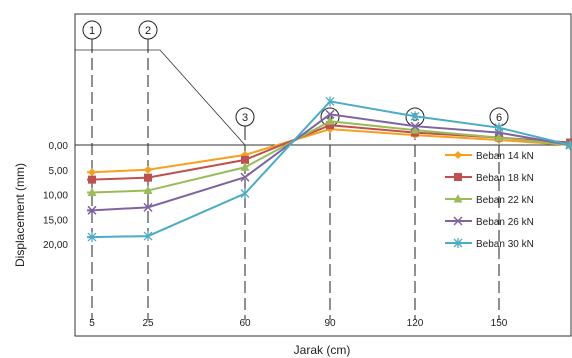  Describe the element at coordinates (160, 97) in the screenshot. I see `load-profile-line` at that location.